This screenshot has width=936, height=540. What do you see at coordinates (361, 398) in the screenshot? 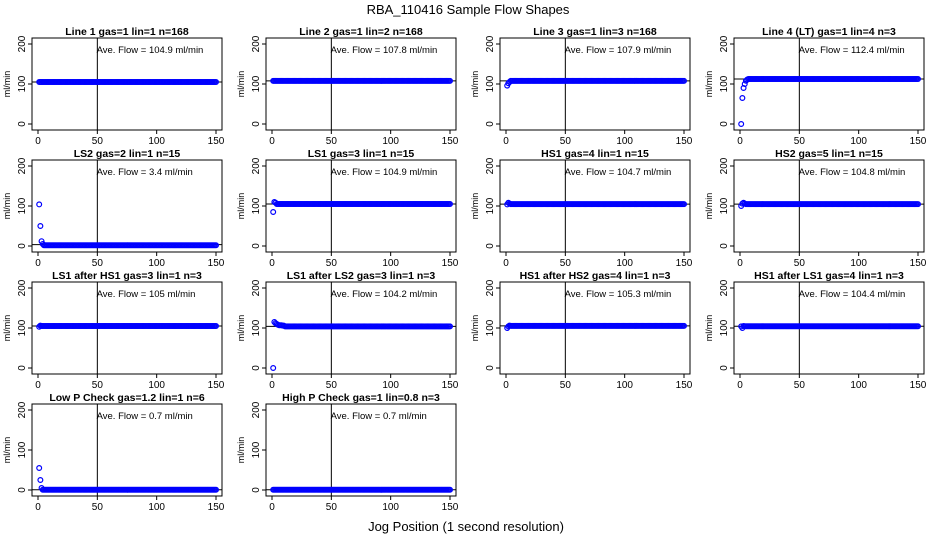
I see `panel-title: High P Check gas=1 lin=0.8 n=3` at bounding box center [361, 398].